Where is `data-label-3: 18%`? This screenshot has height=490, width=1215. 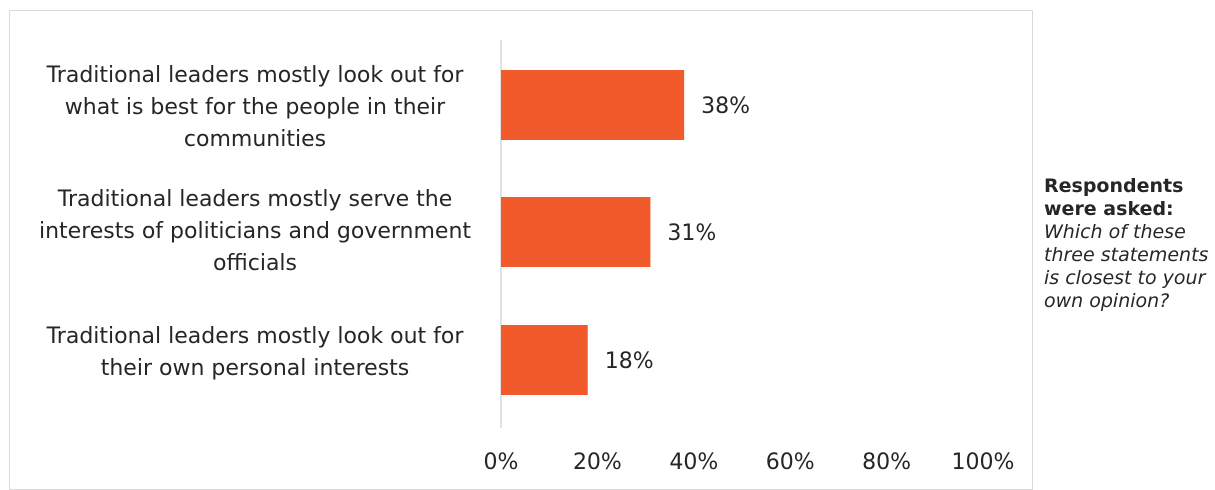 data-label-3: 18% is located at coordinates (629, 361).